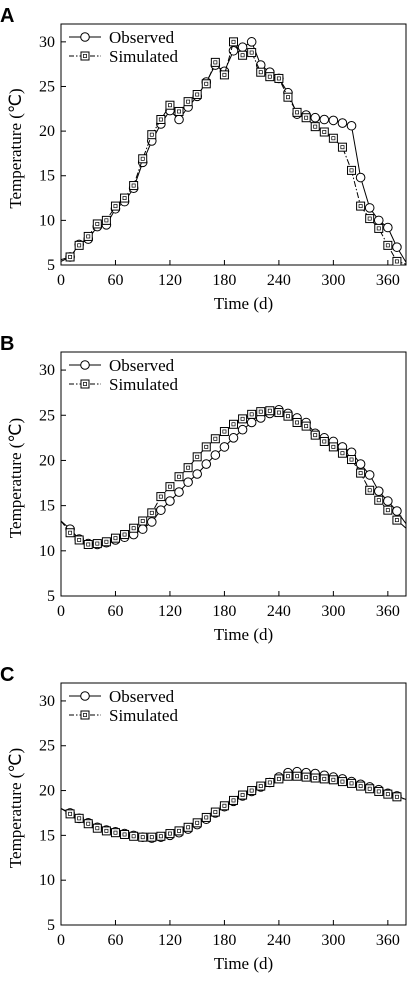 Image resolution: width=408 pixels, height=983 pixels. Describe the element at coordinates (115, 280) in the screenshot. I see `panel-a-xtick-label: 60` at that location.